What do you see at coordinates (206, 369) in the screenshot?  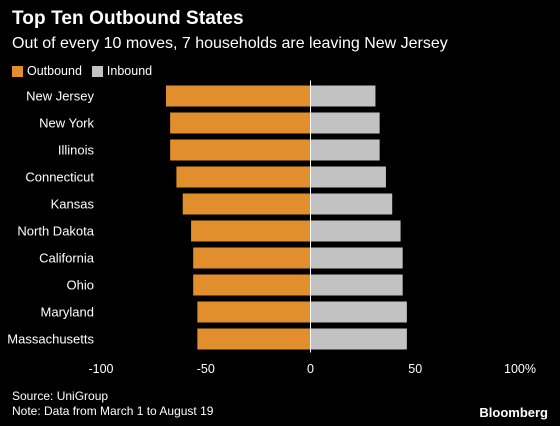 I see `x-tick-label: -50` at bounding box center [206, 369].